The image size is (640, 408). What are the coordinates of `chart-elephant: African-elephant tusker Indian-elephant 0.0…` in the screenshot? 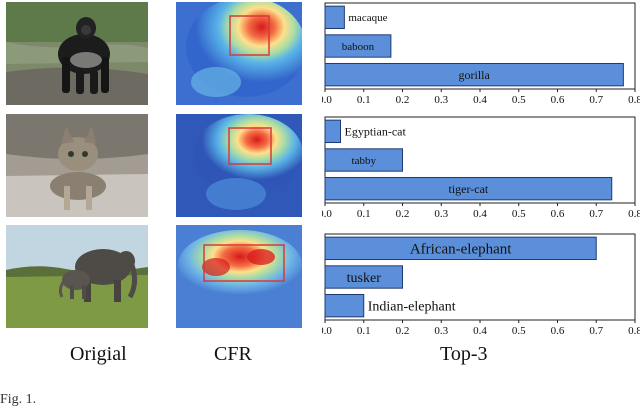 It's located at (481, 285).